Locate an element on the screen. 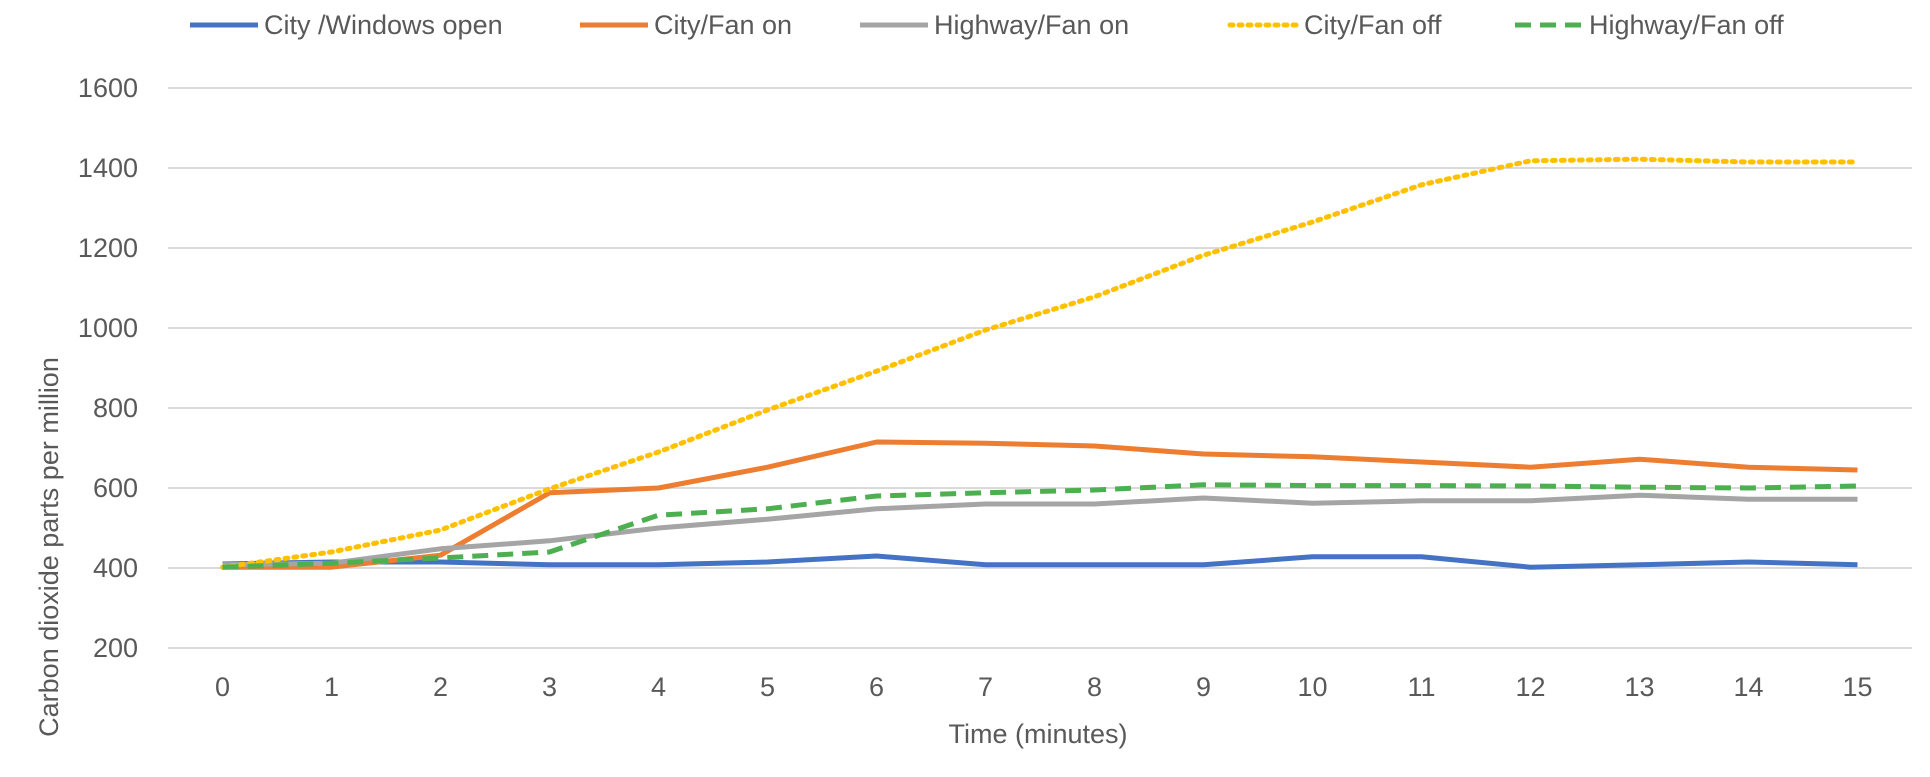 Image resolution: width=1930 pixels, height=777 pixels. x-tick-label: 11 is located at coordinates (1421, 687).